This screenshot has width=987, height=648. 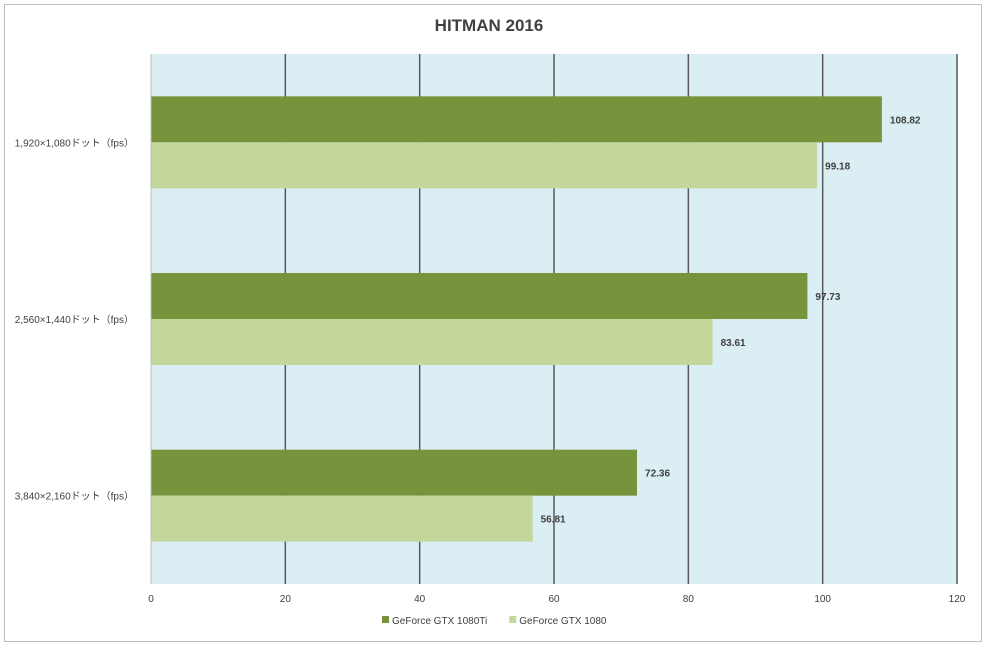 What do you see at coordinates (74, 320) in the screenshot?
I see `category-label: 2,560×1,440ドット（fps）` at bounding box center [74, 320].